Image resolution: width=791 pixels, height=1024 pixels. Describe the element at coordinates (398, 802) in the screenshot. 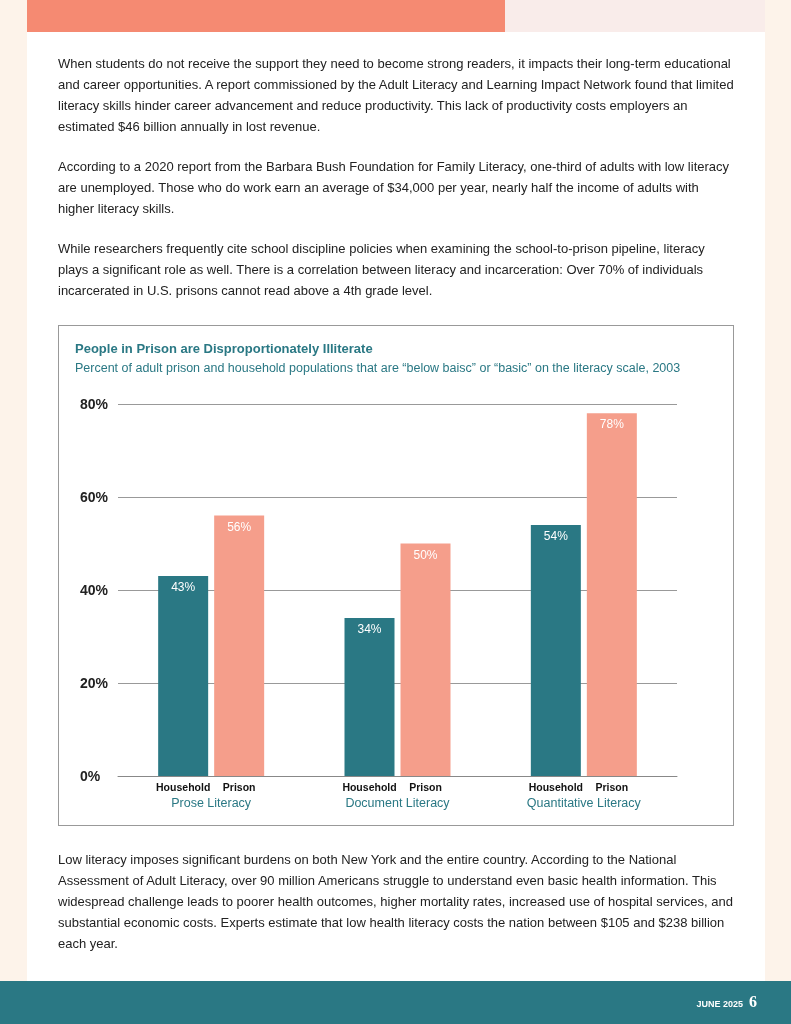

I see `x-tick-label: Document Literacy` at that location.